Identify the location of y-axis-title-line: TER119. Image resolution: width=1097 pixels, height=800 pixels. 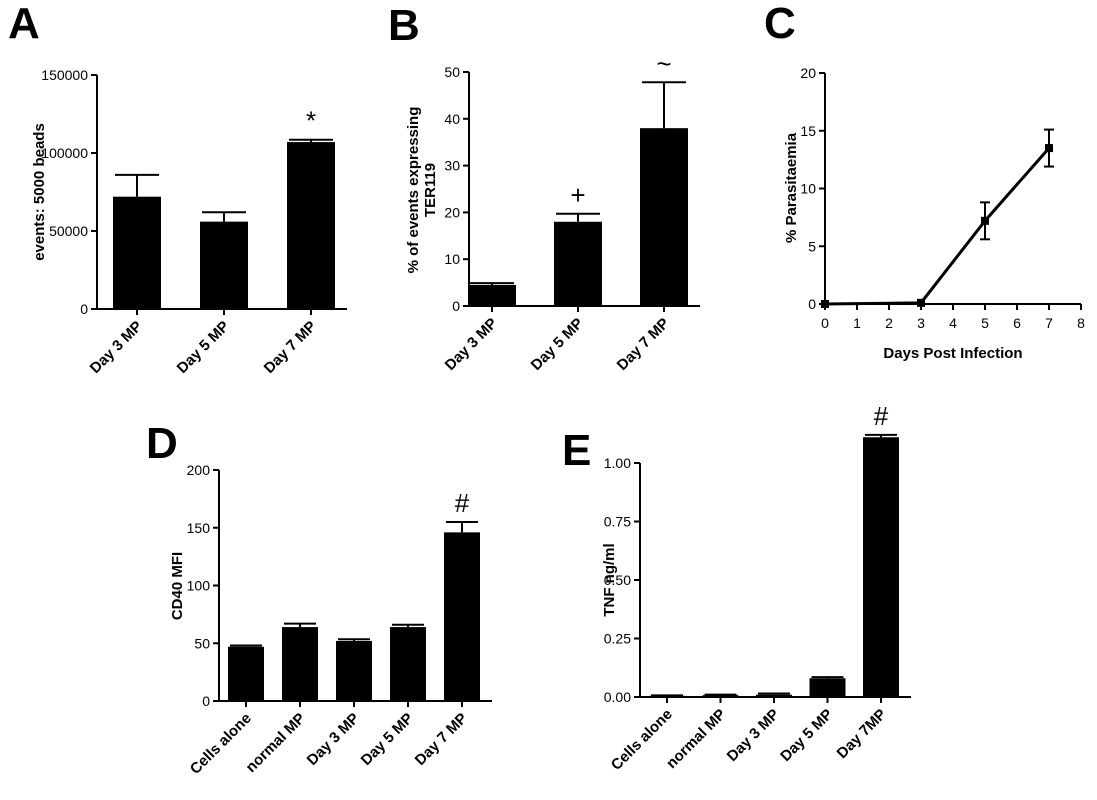
(430, 190).